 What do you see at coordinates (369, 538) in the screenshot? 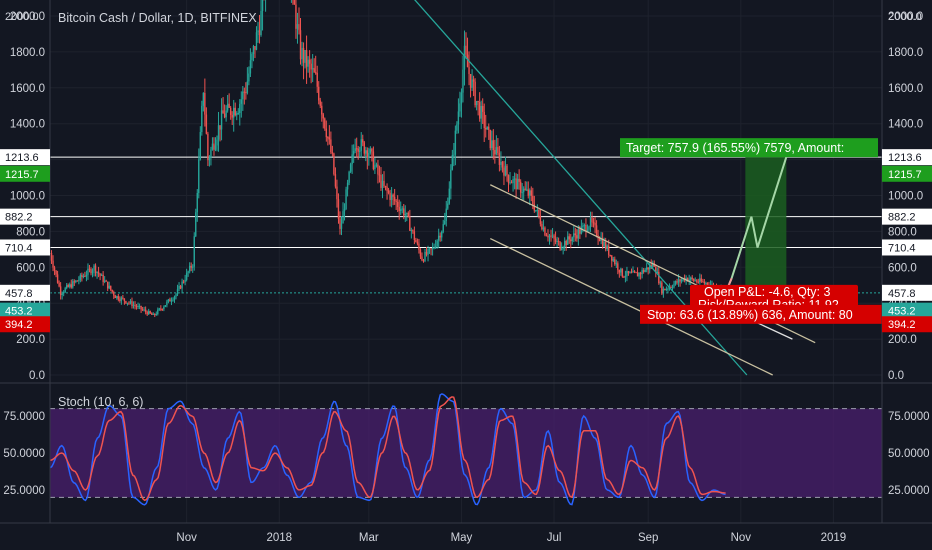
I see `time-tick-label: Mar` at bounding box center [369, 538].